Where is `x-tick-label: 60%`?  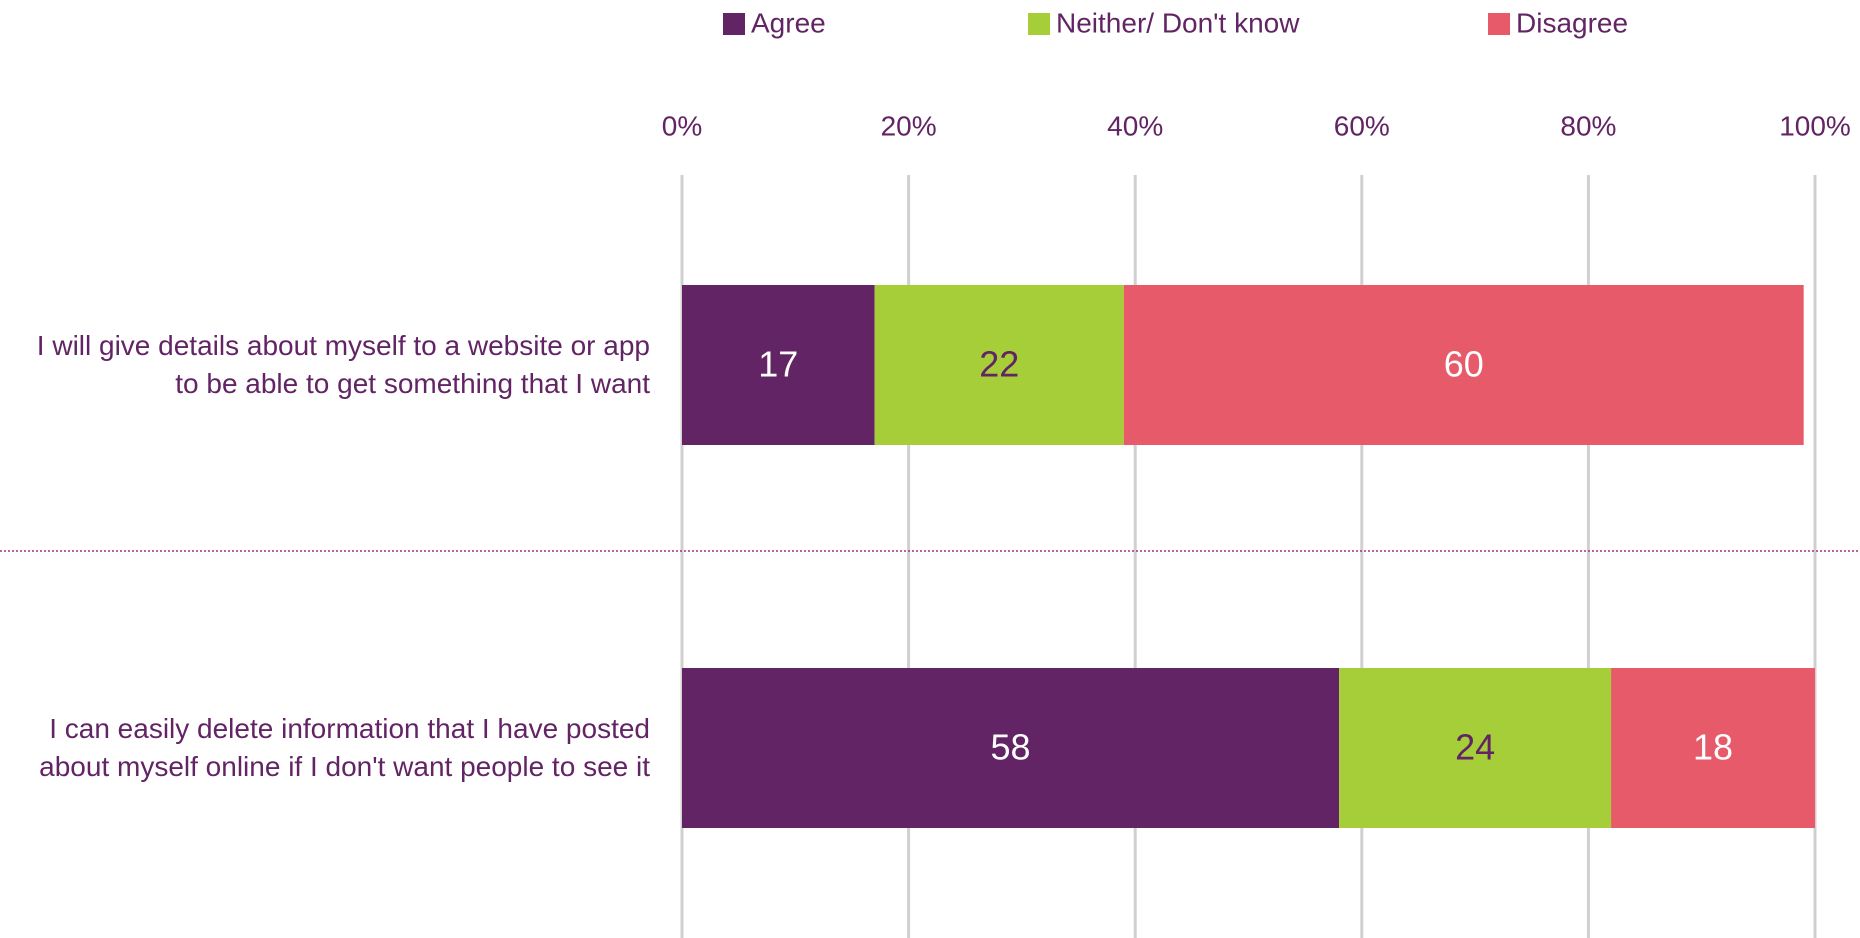 x-tick-label: 60% is located at coordinates (1362, 125).